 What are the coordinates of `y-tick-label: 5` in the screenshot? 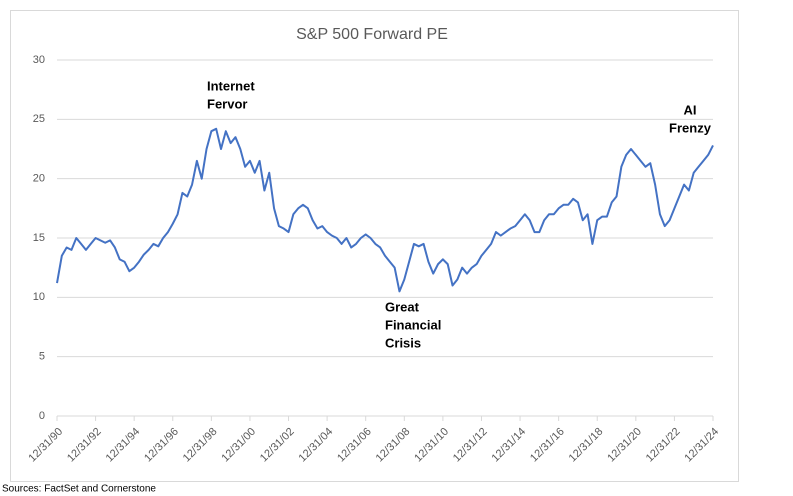 It's located at (42, 357).